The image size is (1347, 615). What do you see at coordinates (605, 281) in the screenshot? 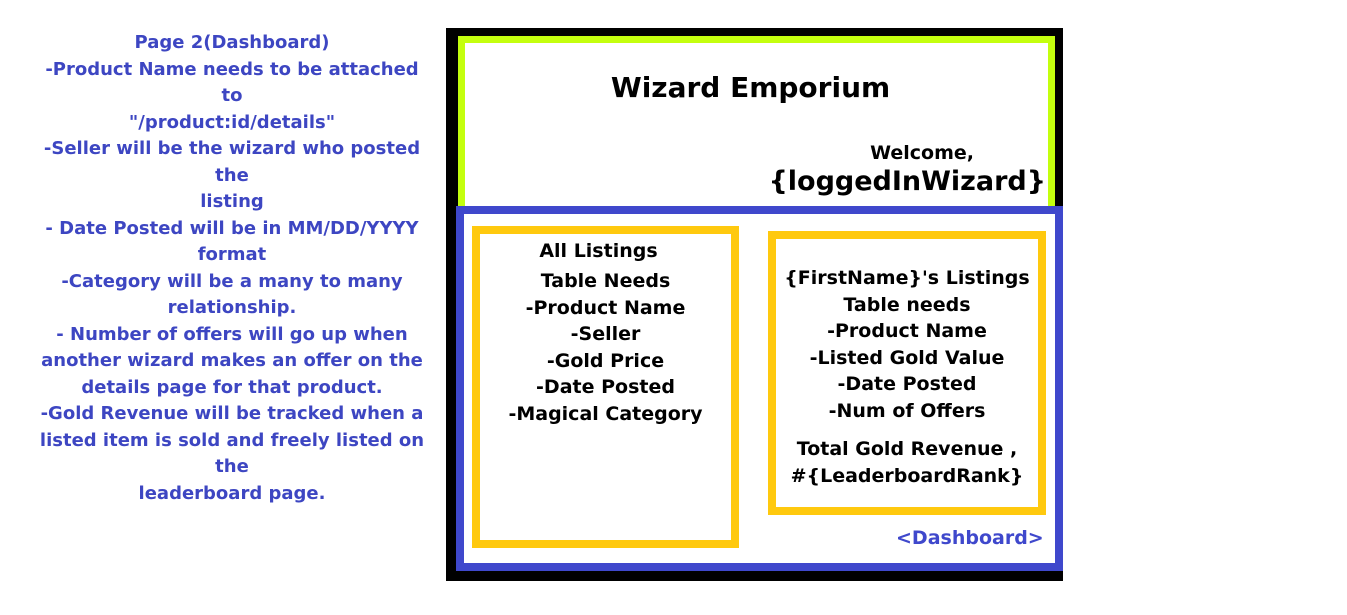
I see `list-item: Table Needs` at bounding box center [605, 281].